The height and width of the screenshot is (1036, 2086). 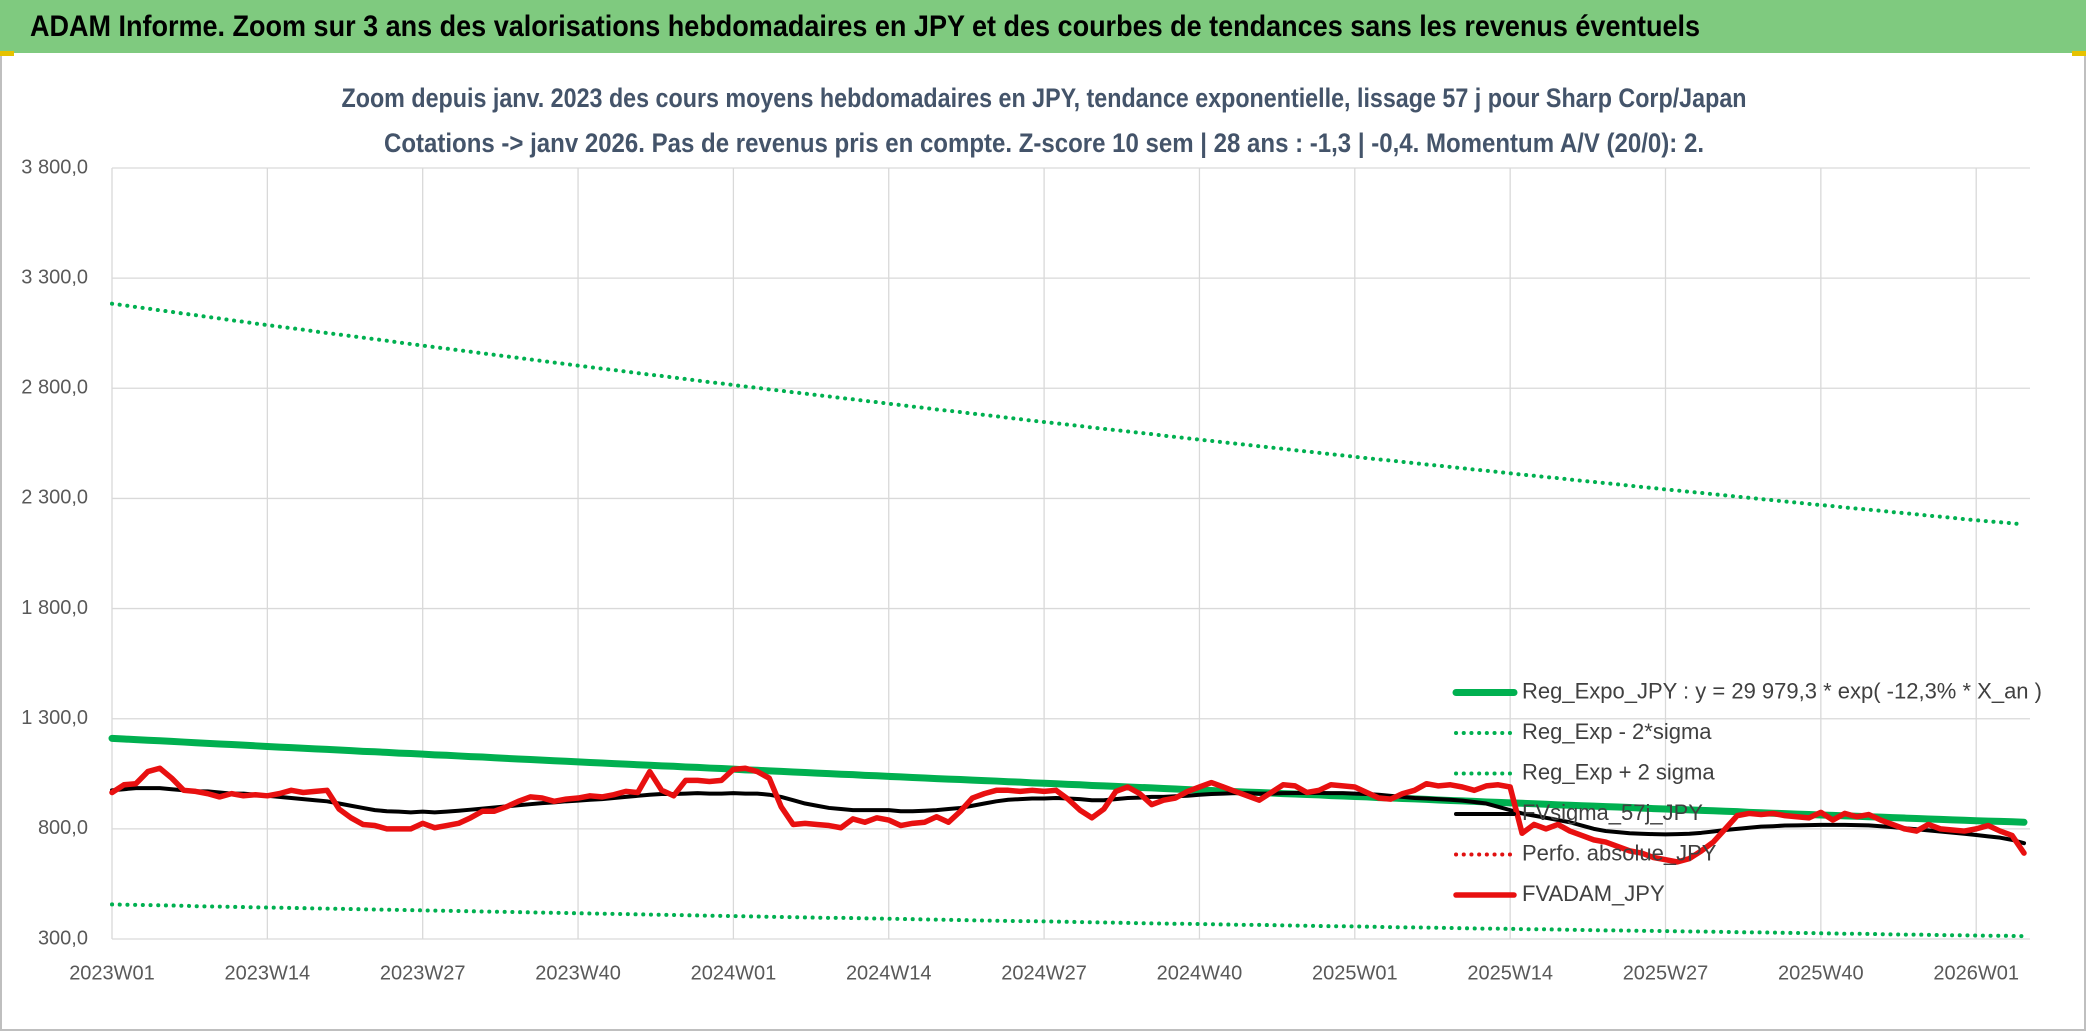 What do you see at coordinates (1821, 973) in the screenshot?
I see `x-tick-label: 2025W40` at bounding box center [1821, 973].